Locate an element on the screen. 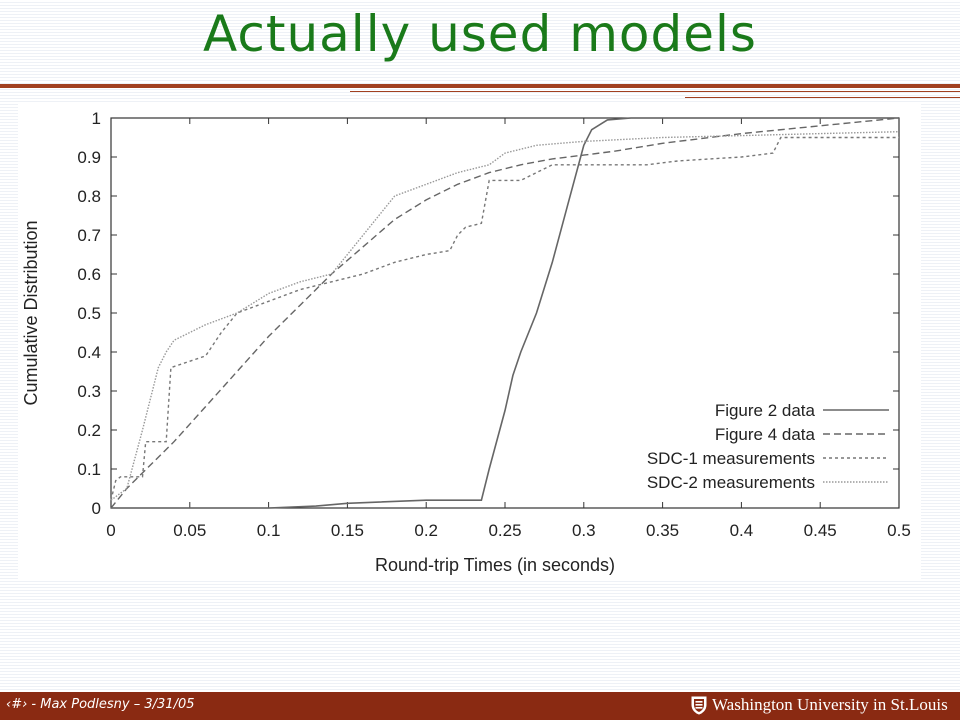 The image size is (960, 720). x-tick-label: 0 is located at coordinates (110, 530).